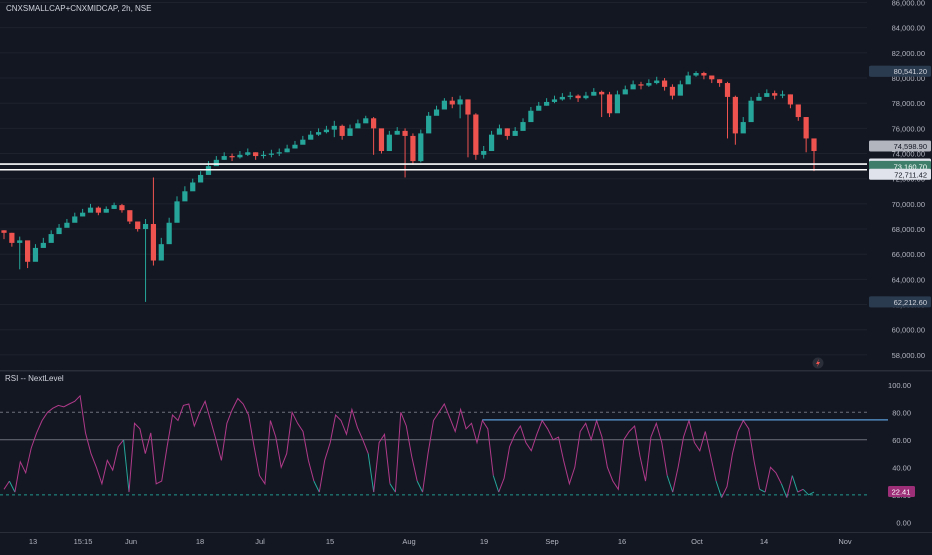 The width and height of the screenshot is (932, 555). I want to click on time-tick-label: Oct, so click(697, 541).